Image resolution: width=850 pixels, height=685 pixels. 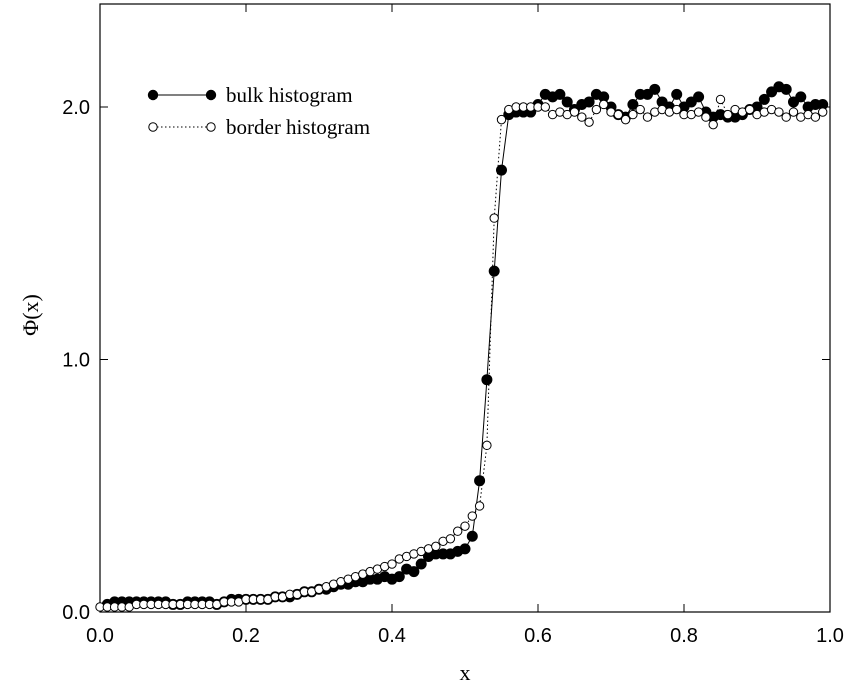 What do you see at coordinates (246, 636) in the screenshot?
I see `x-tick-label: 0.2` at bounding box center [246, 636].